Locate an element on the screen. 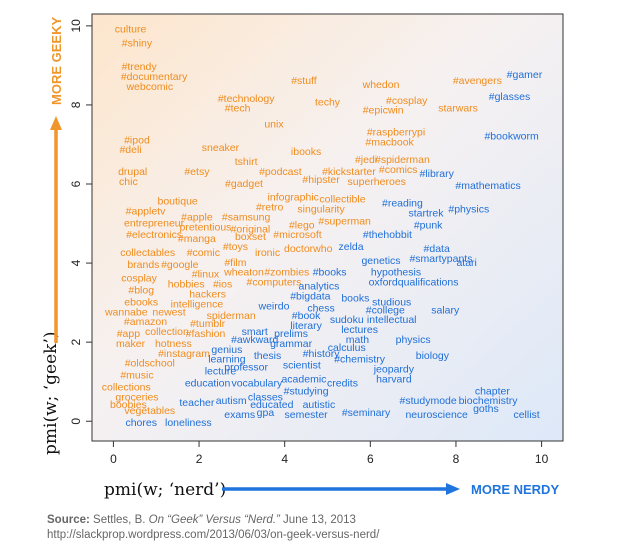 This screenshot has height=558, width=632. word-point: classes is located at coordinates (265, 397).